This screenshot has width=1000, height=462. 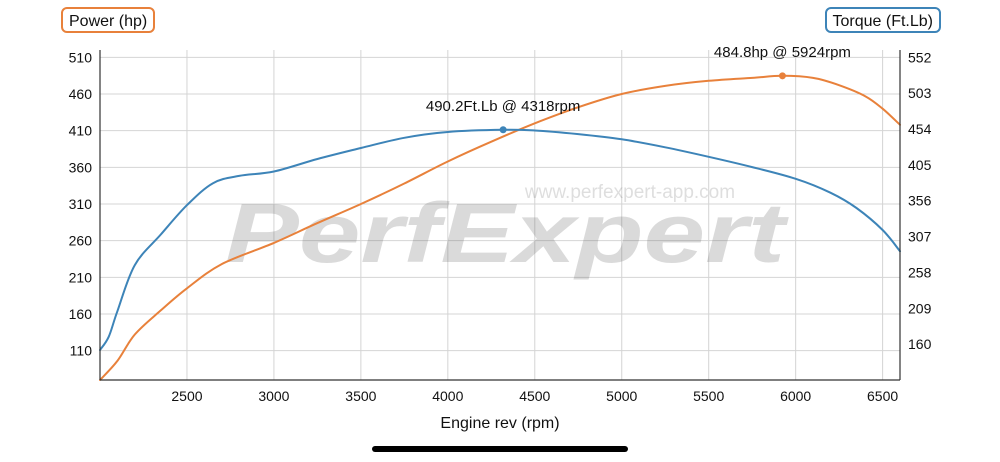 What do you see at coordinates (920, 129) in the screenshot?
I see `y-right-tick-label: 454` at bounding box center [920, 129].